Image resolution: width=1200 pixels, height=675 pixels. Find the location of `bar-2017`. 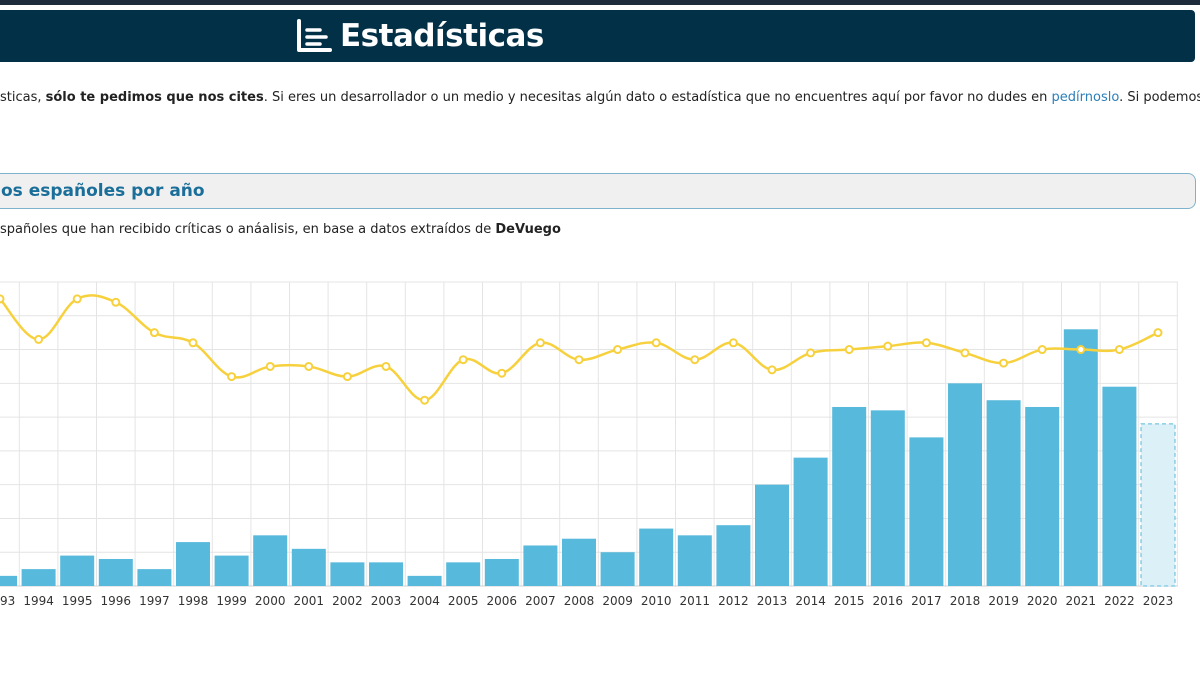

bar-2017 is located at coordinates (926, 511).